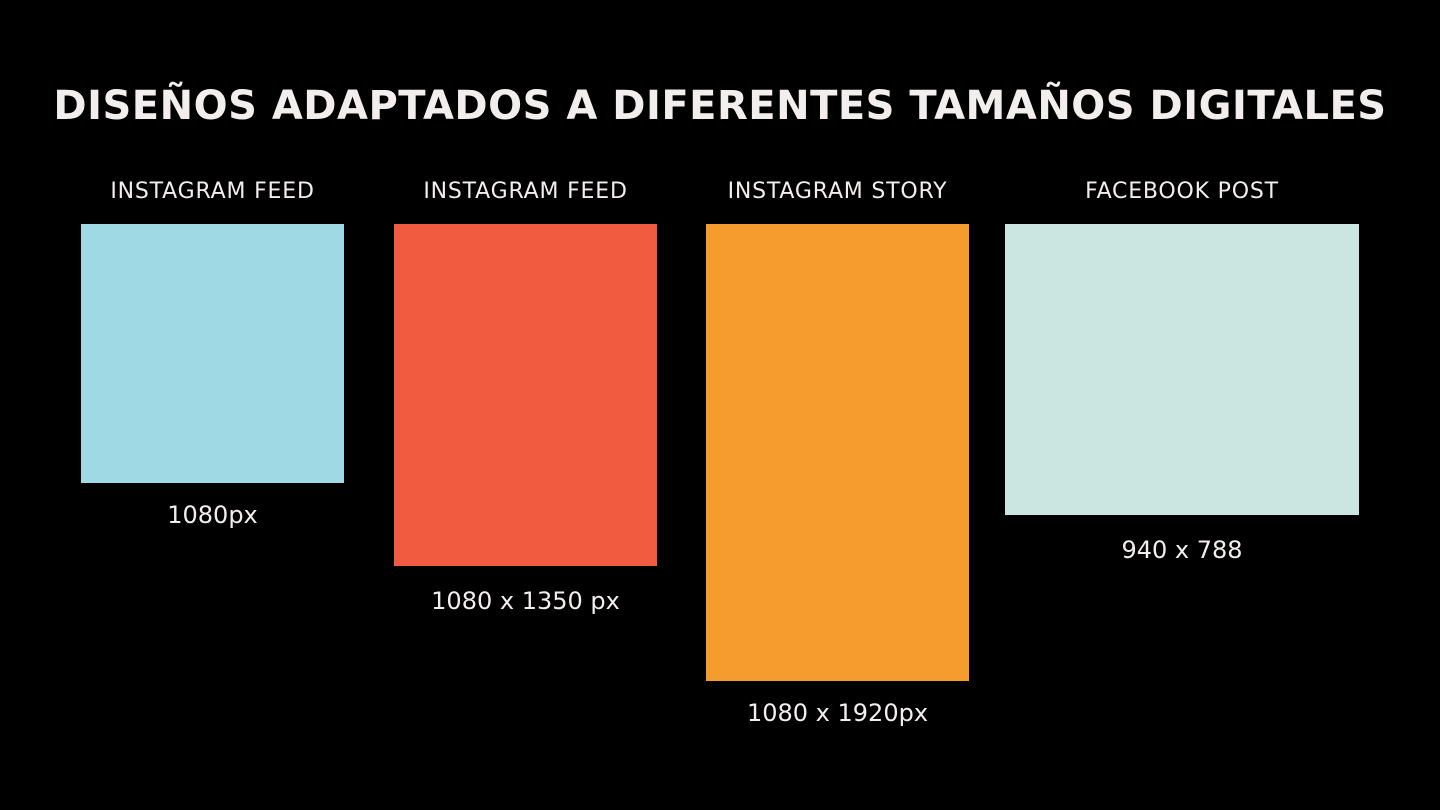 This screenshot has width=1440, height=810. What do you see at coordinates (525, 395) in the screenshot?
I see `format-preview-instagram-feed-portrait` at bounding box center [525, 395].